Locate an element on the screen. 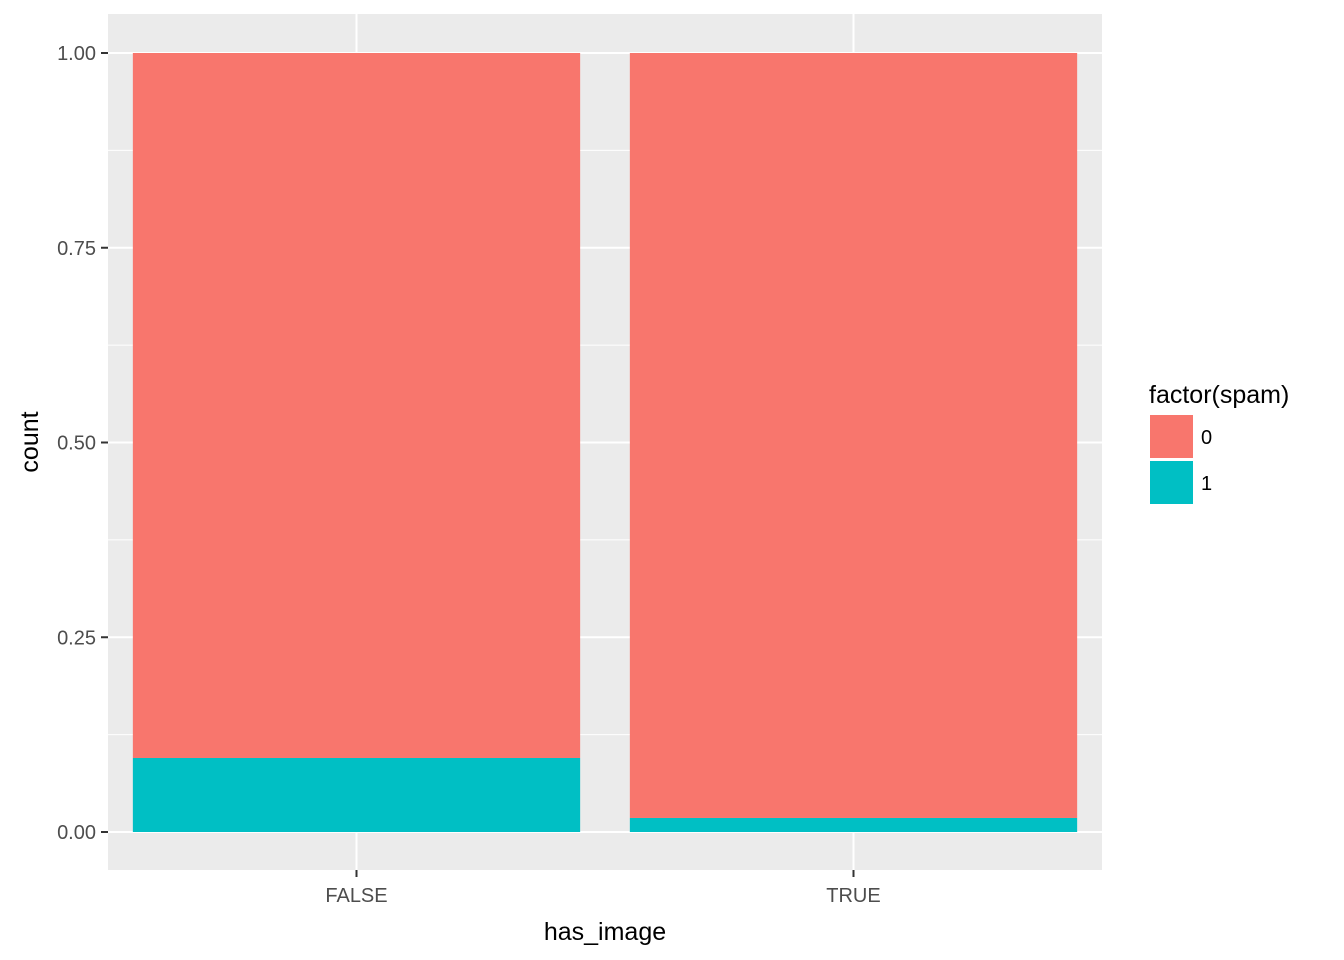 This screenshot has height=960, width=1344. y-axis-title: count is located at coordinates (30, 441).